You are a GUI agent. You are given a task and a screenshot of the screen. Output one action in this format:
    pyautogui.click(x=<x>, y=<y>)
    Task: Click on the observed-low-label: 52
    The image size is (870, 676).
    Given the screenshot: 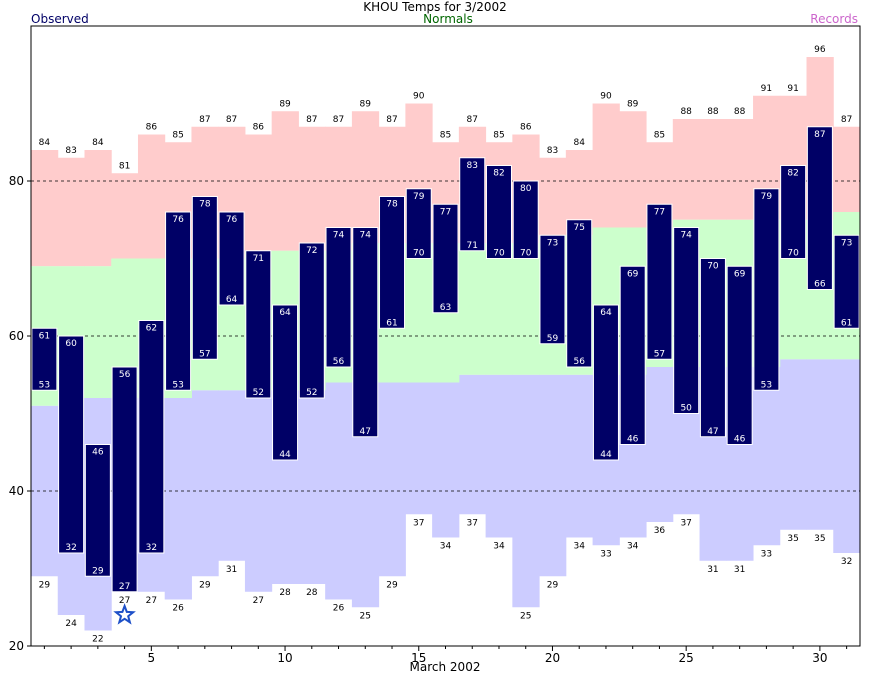 What is the action you would take?
    pyautogui.click(x=258, y=393)
    